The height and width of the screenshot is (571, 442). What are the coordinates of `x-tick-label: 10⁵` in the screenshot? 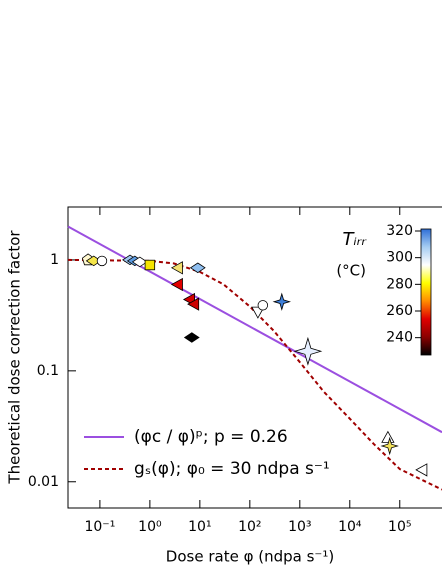 It's located at (399, 527).